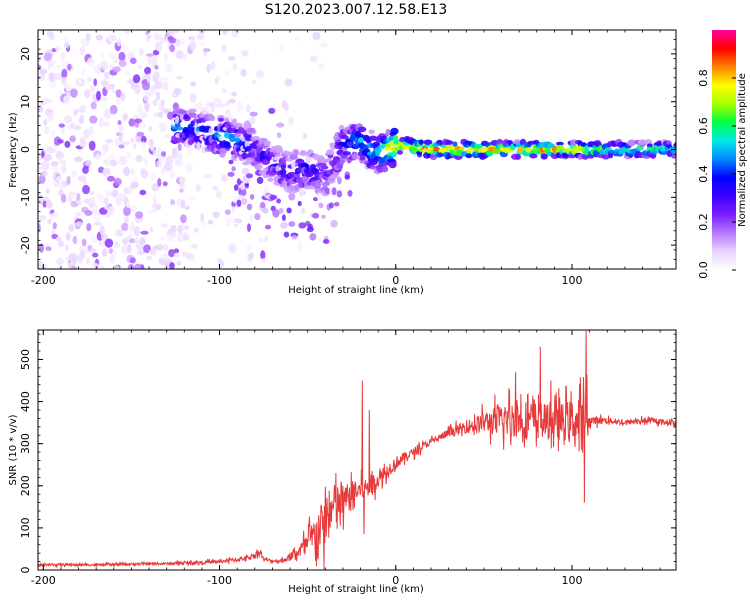 This screenshot has width=750, height=600. Describe the element at coordinates (703, 222) in the screenshot. I see `colorbar-tick-label: 0.2` at that location.